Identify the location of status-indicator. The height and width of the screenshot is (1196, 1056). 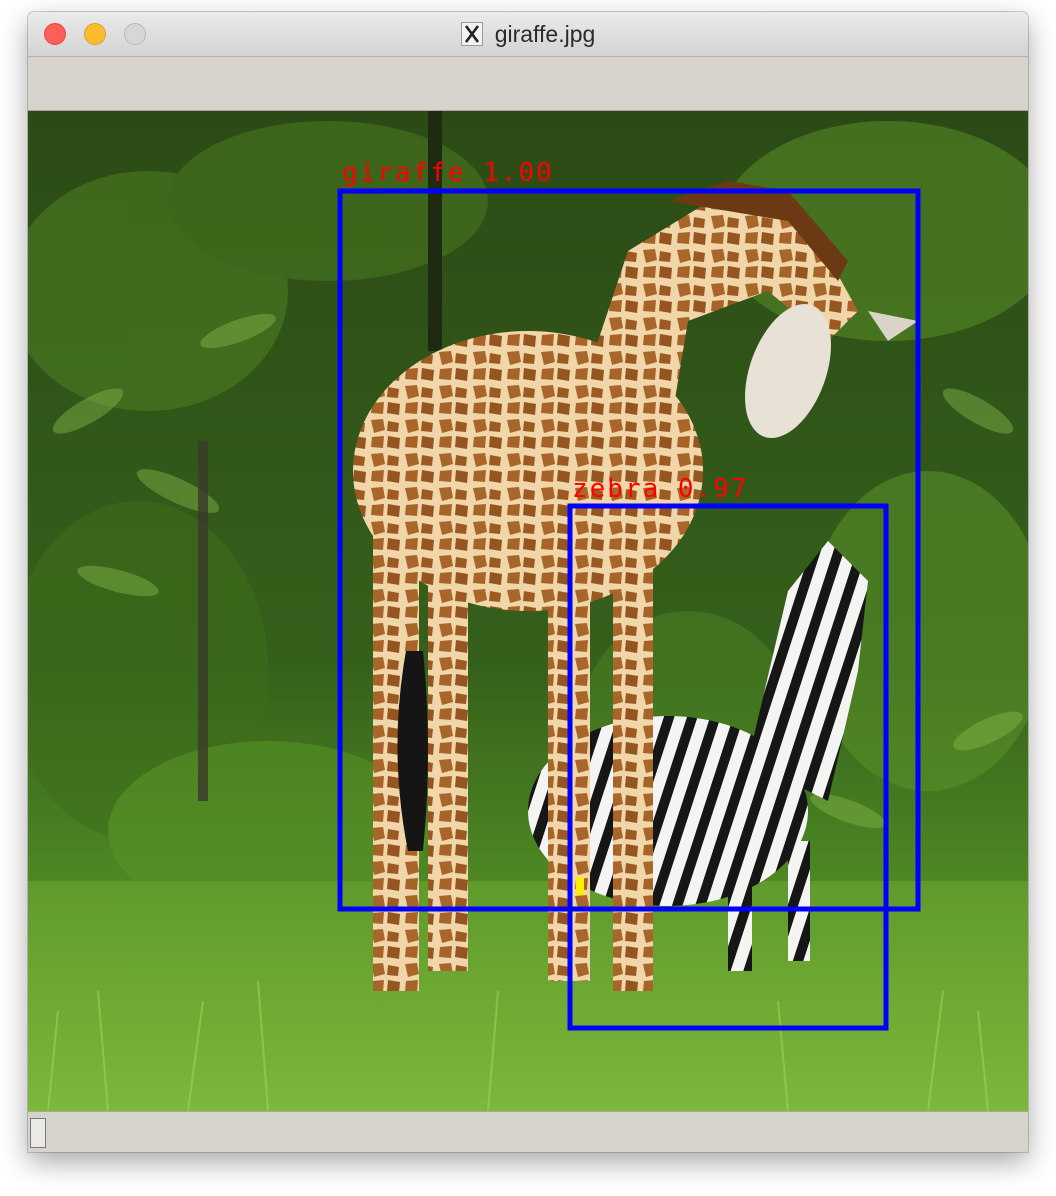
(38, 1133).